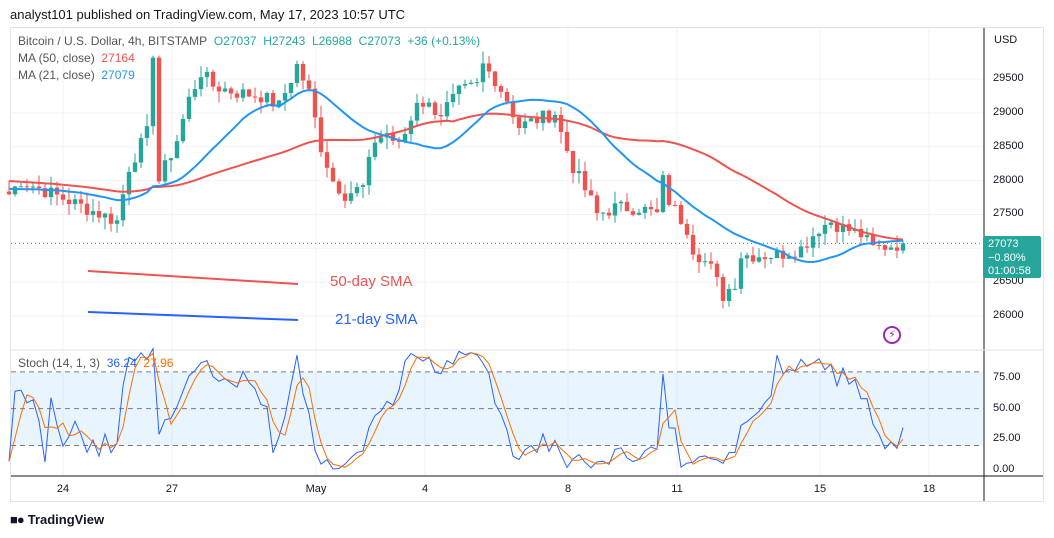 The height and width of the screenshot is (538, 1054). What do you see at coordinates (1006, 40) in the screenshot?
I see `currency-label: USD` at bounding box center [1006, 40].